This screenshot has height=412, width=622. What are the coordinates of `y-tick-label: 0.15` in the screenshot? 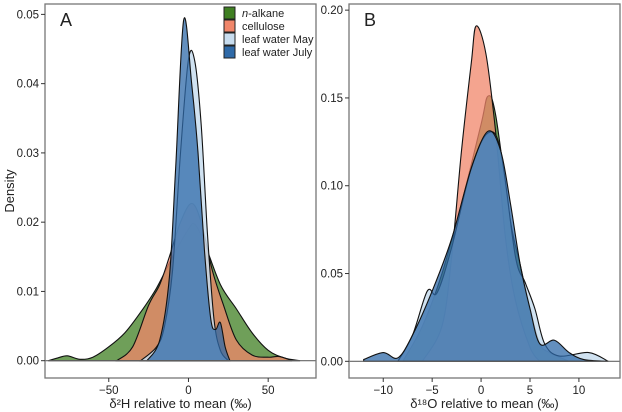 It's located at (332, 99).